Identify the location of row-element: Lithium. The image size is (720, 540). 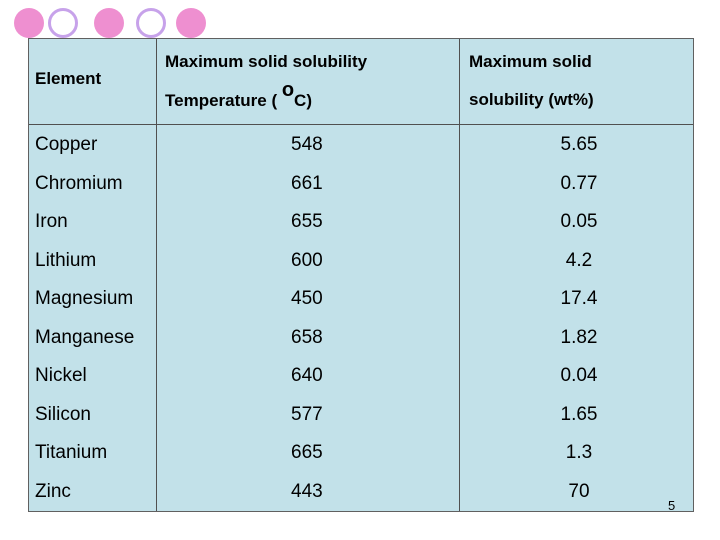
(66, 260).